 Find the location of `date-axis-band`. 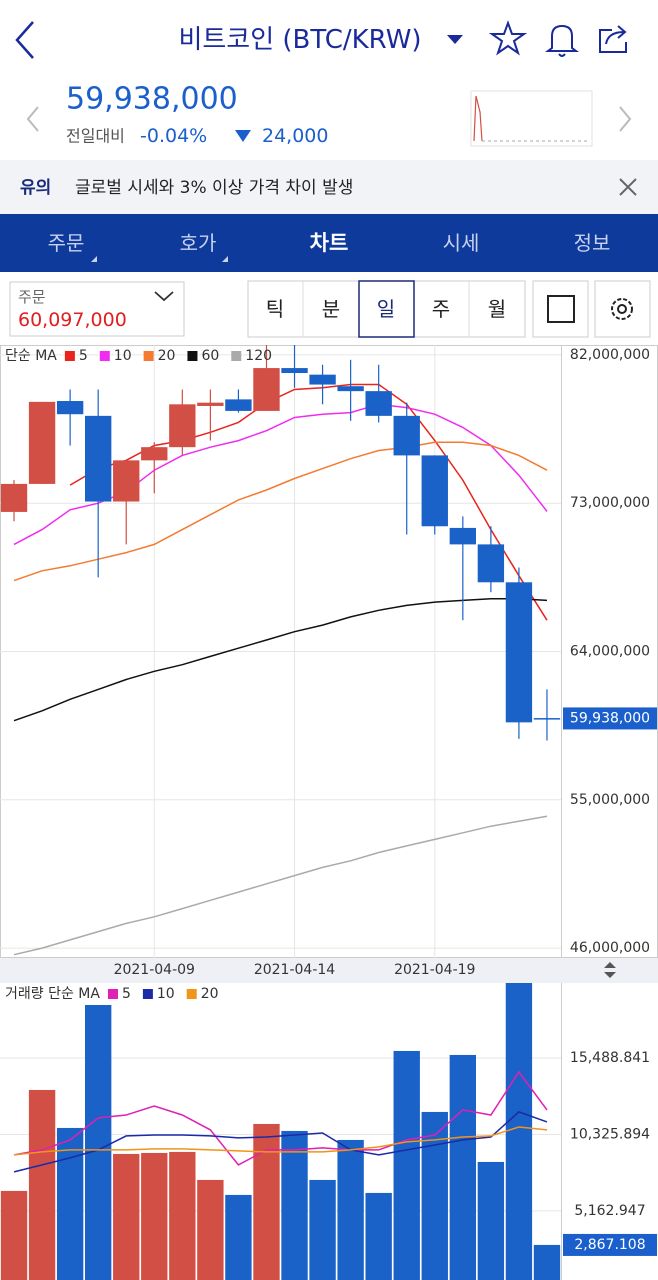

date-axis-band is located at coordinates (329, 970).